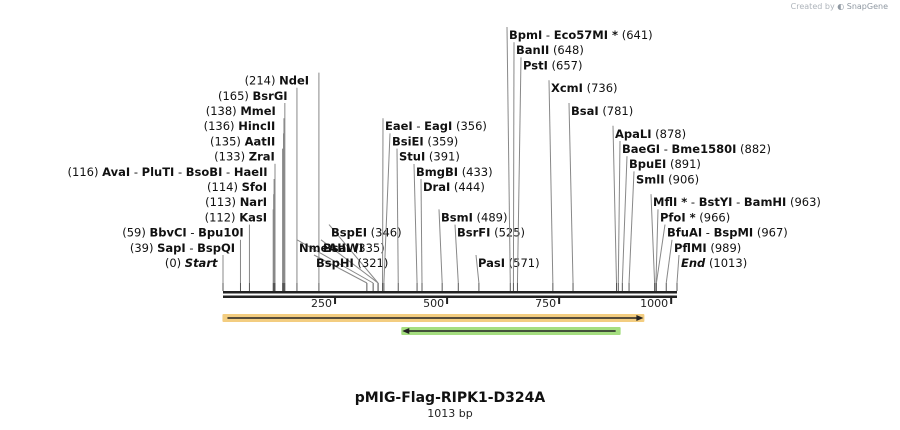 The image size is (900, 430). Describe the element at coordinates (229, 157) in the screenshot. I see `enzyme-position: (133)` at that location.